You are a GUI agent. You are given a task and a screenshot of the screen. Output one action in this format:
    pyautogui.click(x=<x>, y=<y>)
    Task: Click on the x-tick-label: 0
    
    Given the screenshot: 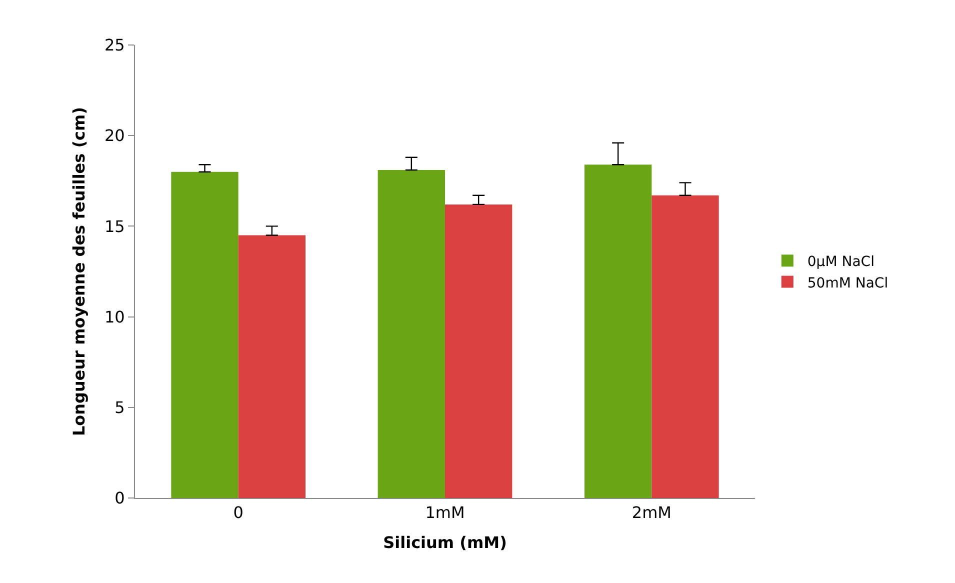 What is the action you would take?
    pyautogui.click(x=238, y=512)
    